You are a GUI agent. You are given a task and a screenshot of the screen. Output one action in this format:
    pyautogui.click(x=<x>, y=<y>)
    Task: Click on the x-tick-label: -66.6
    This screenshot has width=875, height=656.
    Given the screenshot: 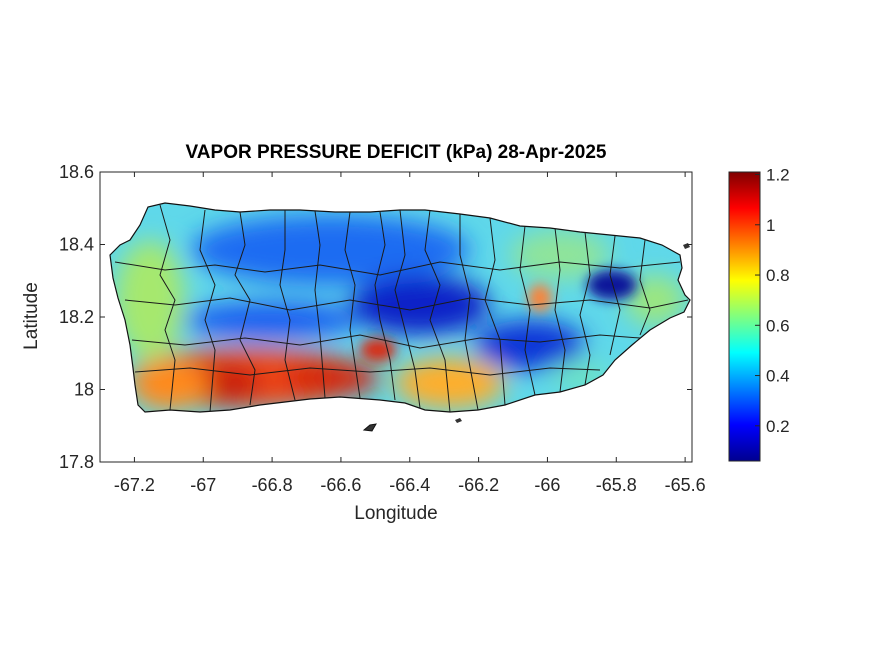 What is the action you would take?
    pyautogui.click(x=340, y=485)
    